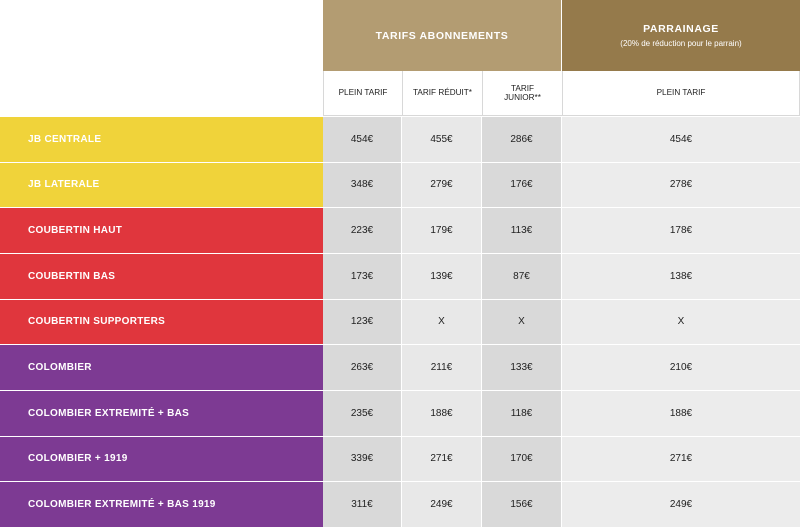 The height and width of the screenshot is (527, 800). I want to click on zone-label: COUBERTIN BAS, so click(161, 275).